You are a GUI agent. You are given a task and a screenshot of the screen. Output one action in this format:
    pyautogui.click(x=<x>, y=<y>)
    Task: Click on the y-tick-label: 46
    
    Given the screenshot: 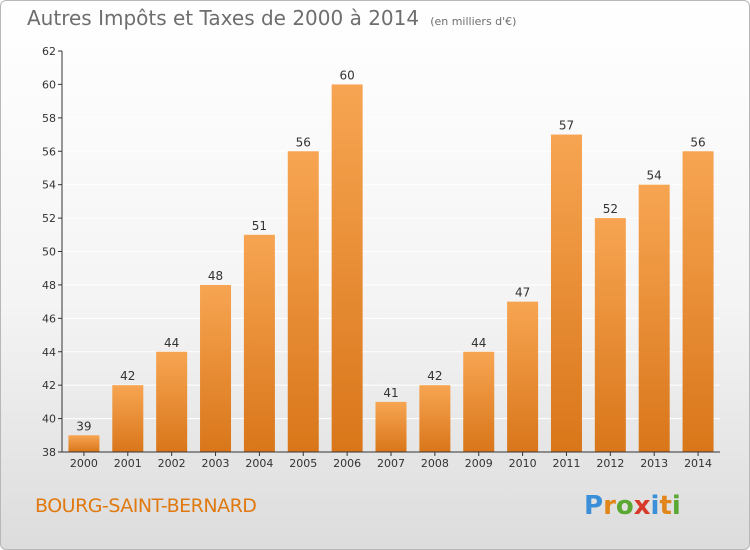 What is the action you would take?
    pyautogui.click(x=49, y=318)
    